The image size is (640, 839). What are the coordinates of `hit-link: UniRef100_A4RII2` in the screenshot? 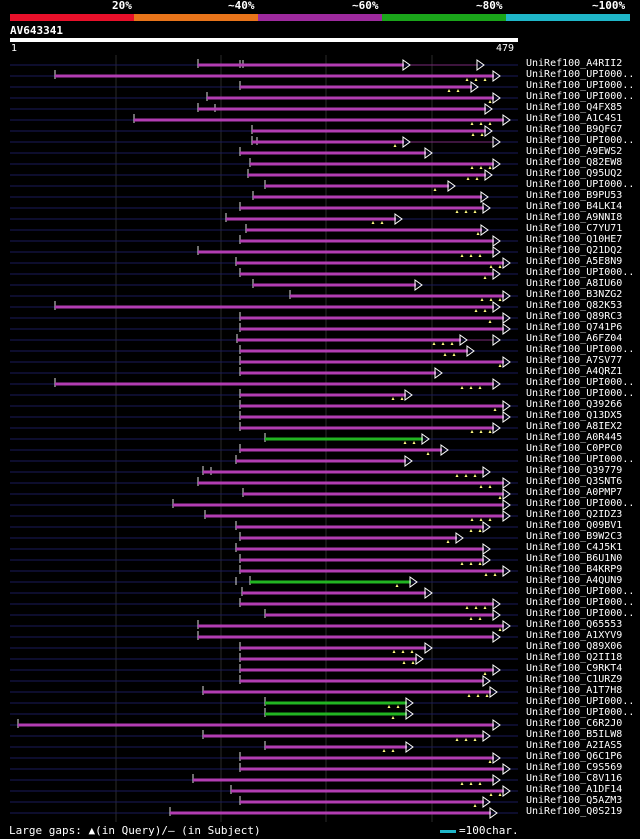 It's located at (574, 63).